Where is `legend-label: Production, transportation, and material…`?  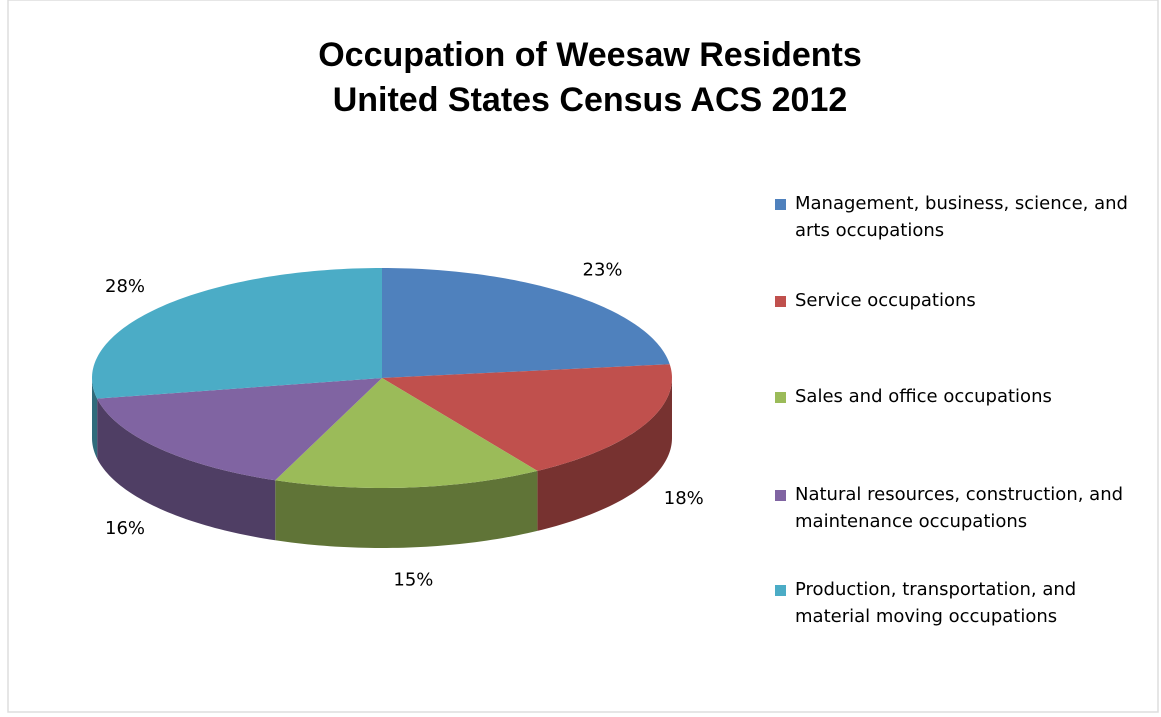
legend-label: Production, transportation, and material… is located at coordinates (936, 603).